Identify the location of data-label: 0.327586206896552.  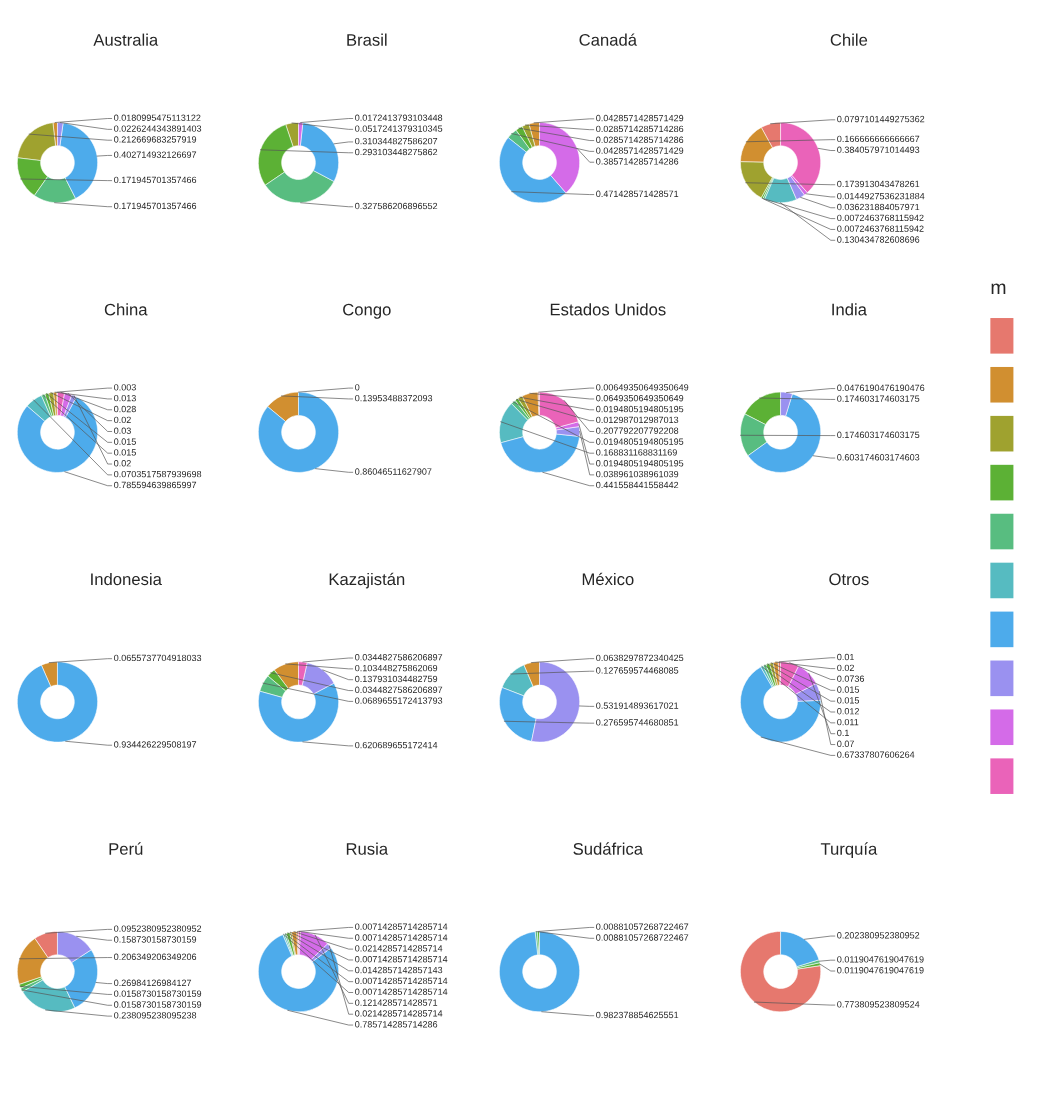
(396, 206).